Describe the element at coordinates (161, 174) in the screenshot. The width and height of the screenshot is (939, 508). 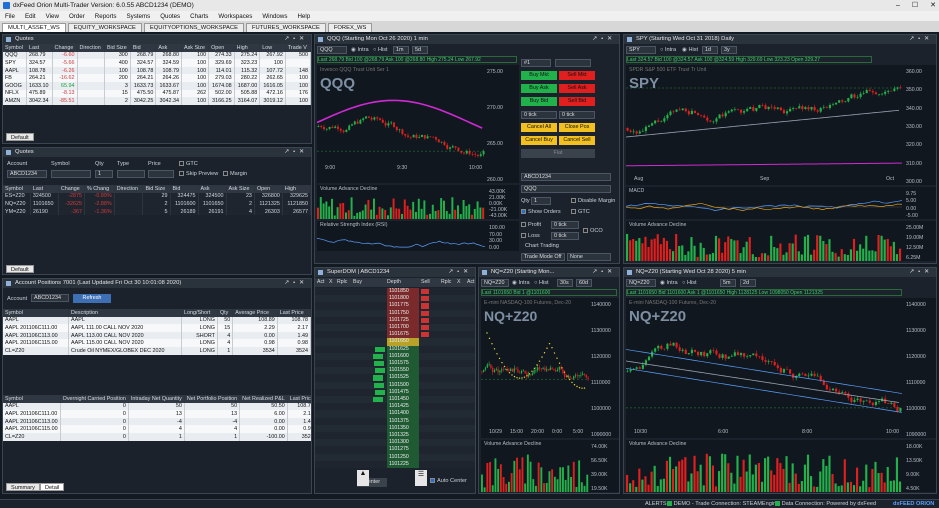
I see `price-input` at that location.